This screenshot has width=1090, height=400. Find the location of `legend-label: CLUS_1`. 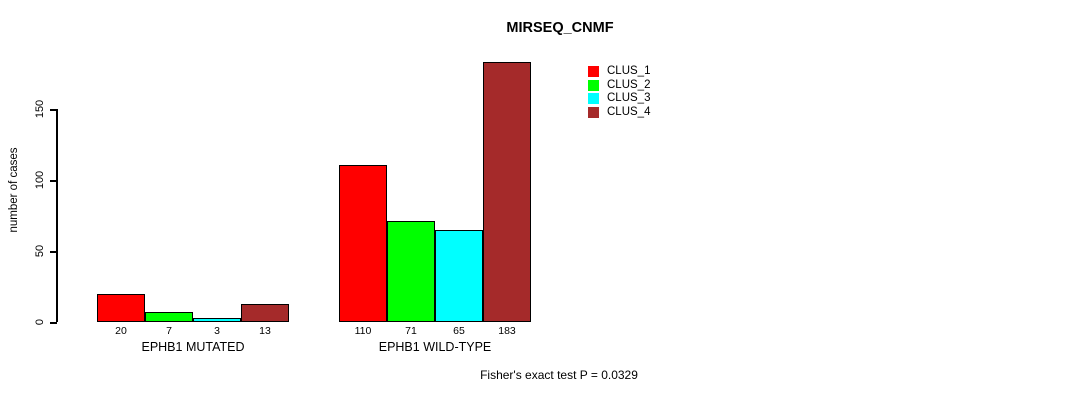

legend-label: CLUS_1 is located at coordinates (629, 71).